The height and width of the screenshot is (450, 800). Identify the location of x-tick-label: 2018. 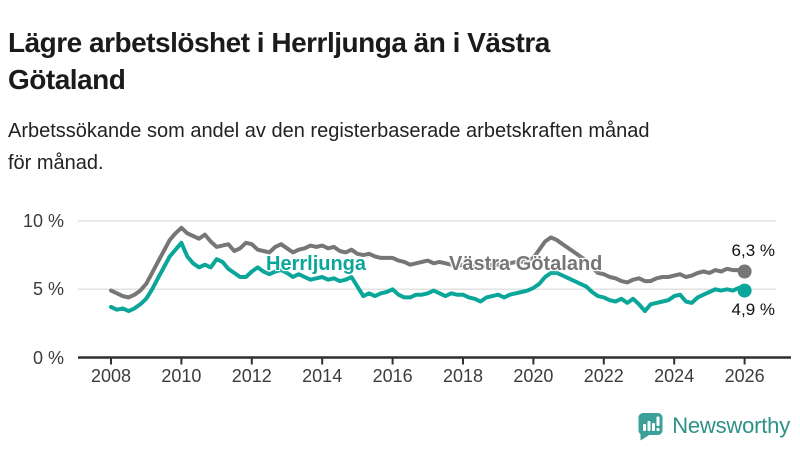
(463, 376).